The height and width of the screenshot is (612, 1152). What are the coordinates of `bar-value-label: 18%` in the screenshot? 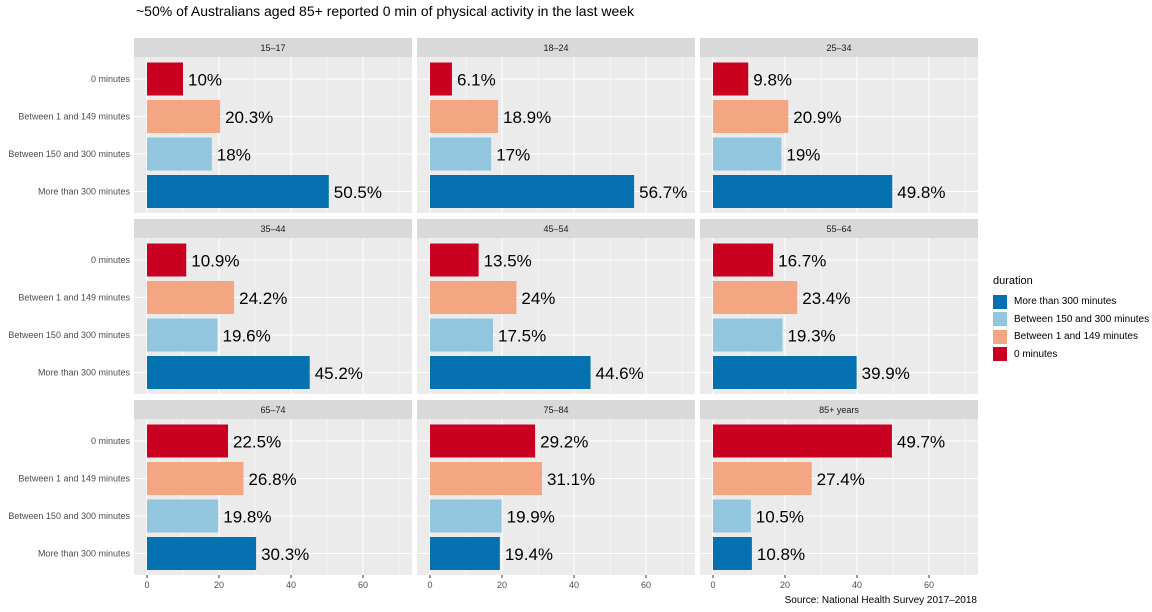 It's located at (234, 155).